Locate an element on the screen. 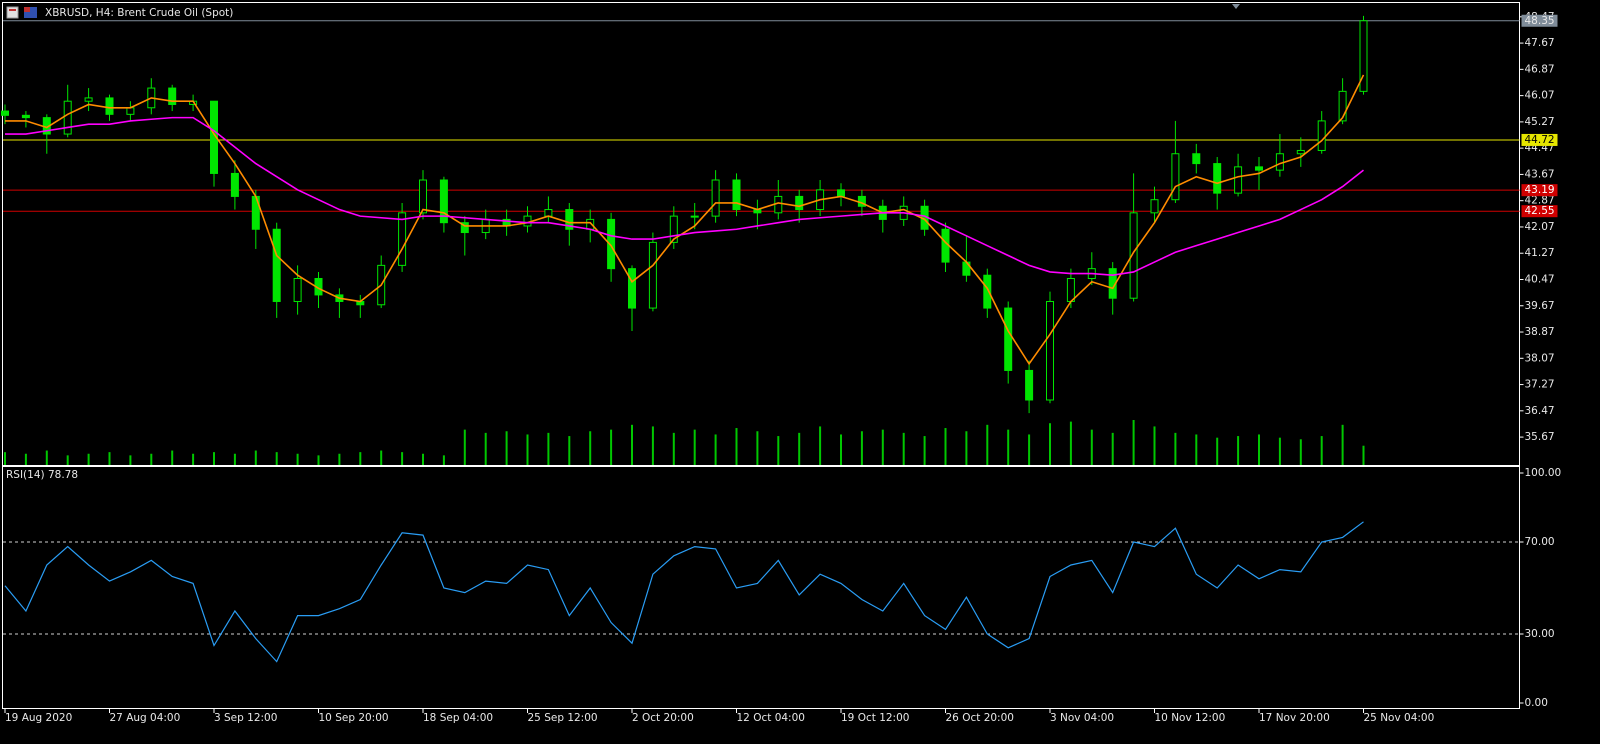  y-tick-label: 70.00 is located at coordinates (1540, 542).